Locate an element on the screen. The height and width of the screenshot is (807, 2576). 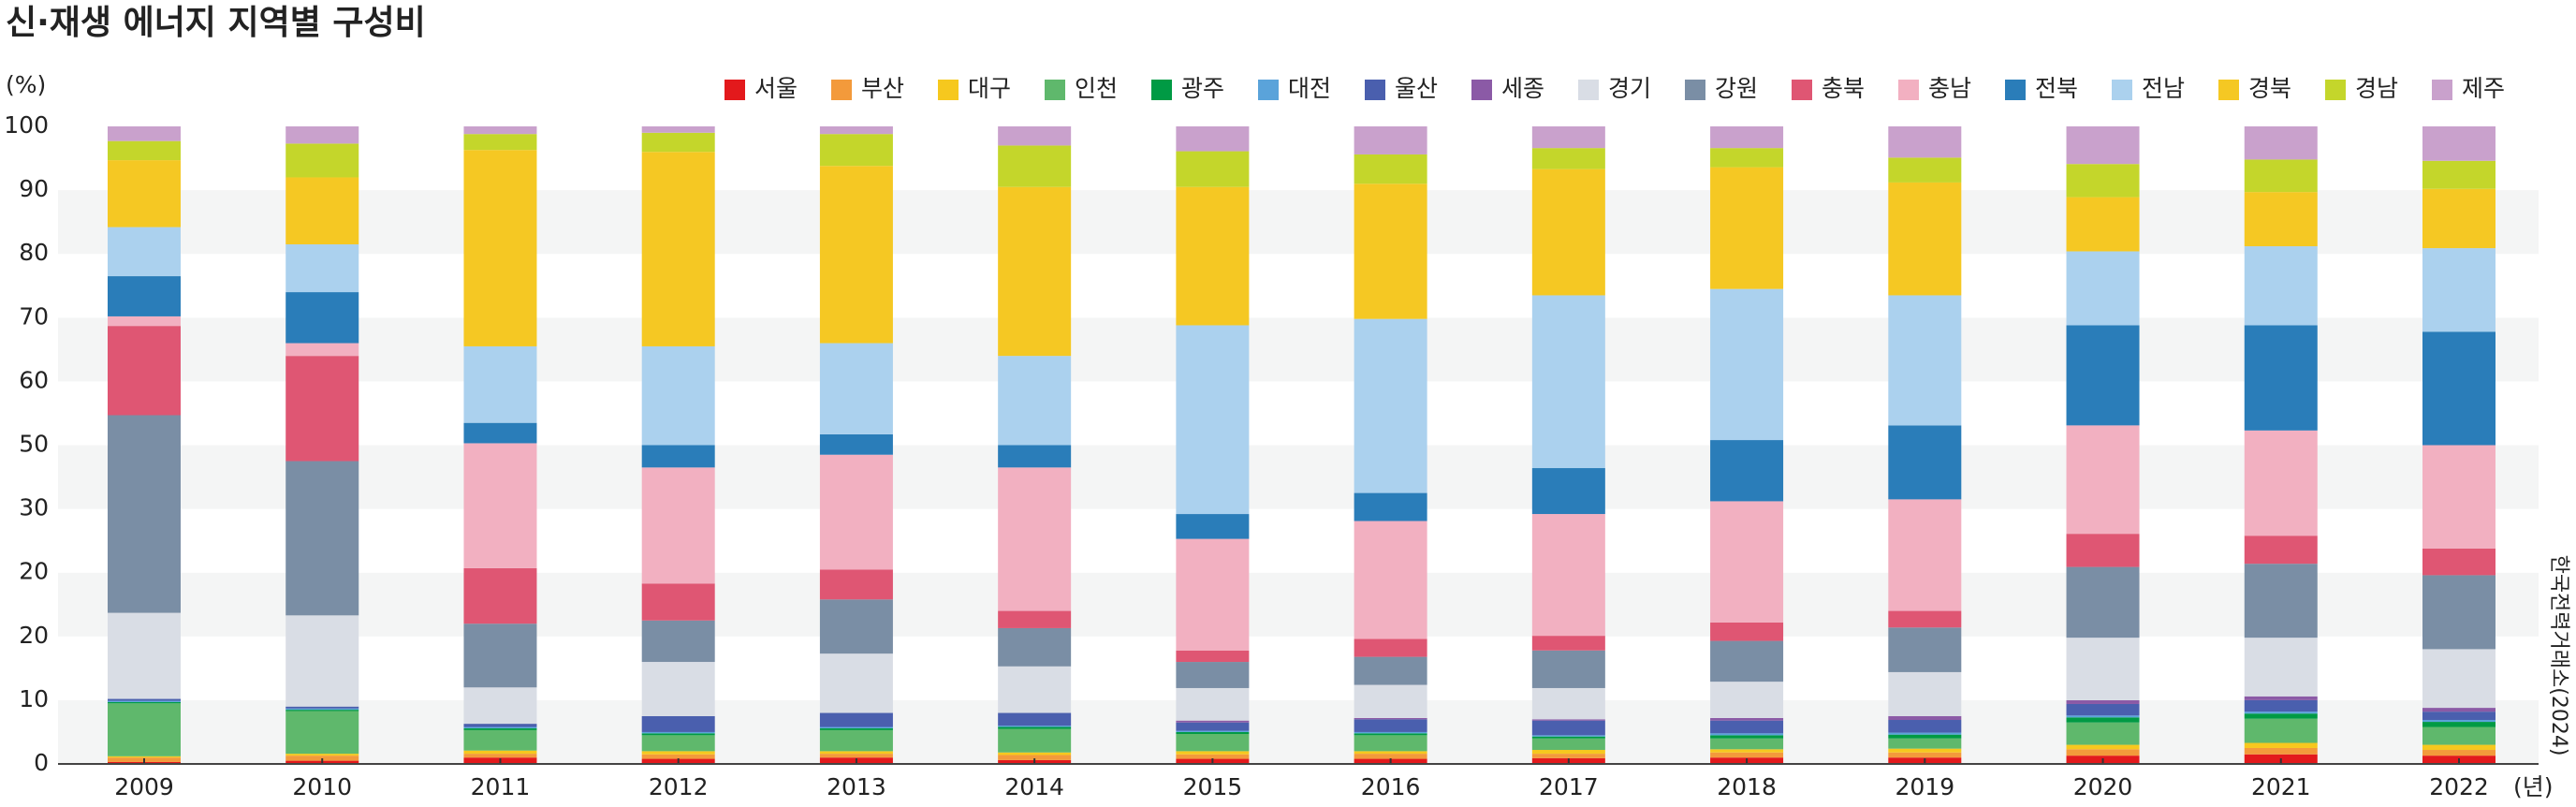
legend-label: 대구 is located at coordinates (989, 89).